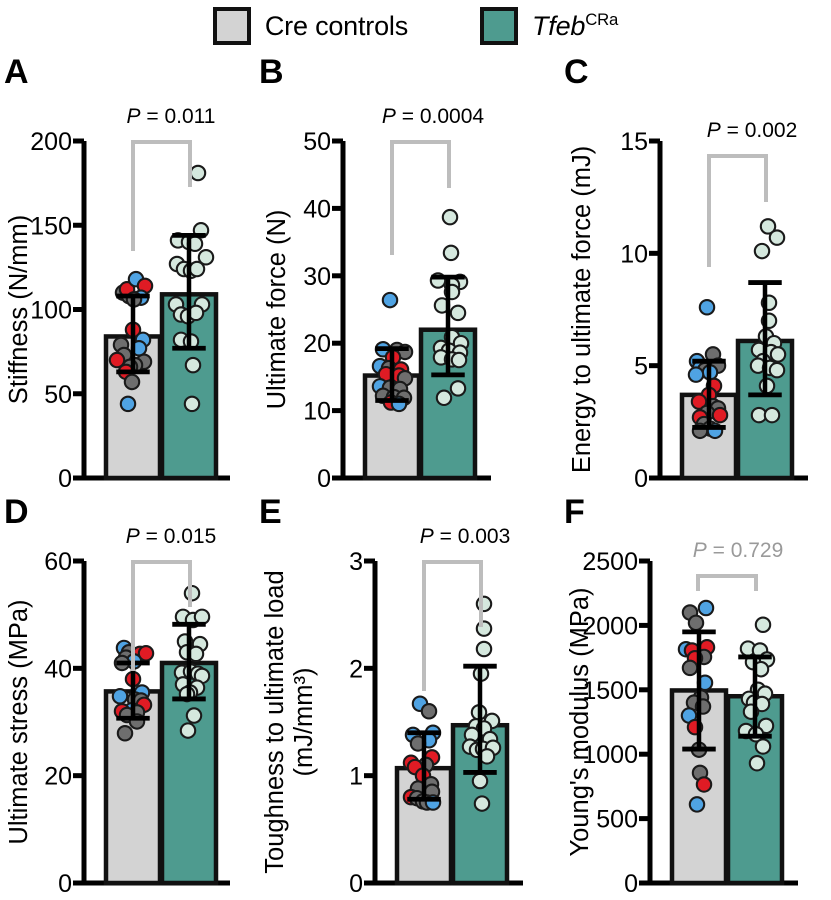  What do you see at coordinates (51, 226) in the screenshot?
I see `y-axis-tick-label: 150` at bounding box center [51, 226].